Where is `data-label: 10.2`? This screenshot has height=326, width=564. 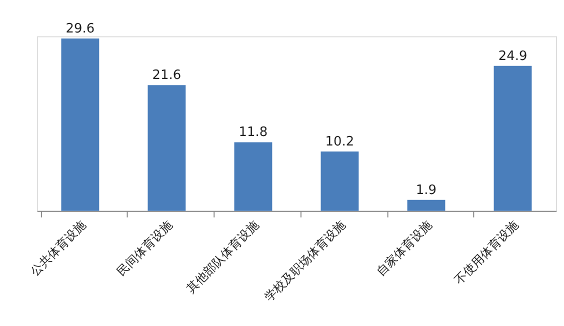 data-label: 10.2 is located at coordinates (339, 142).